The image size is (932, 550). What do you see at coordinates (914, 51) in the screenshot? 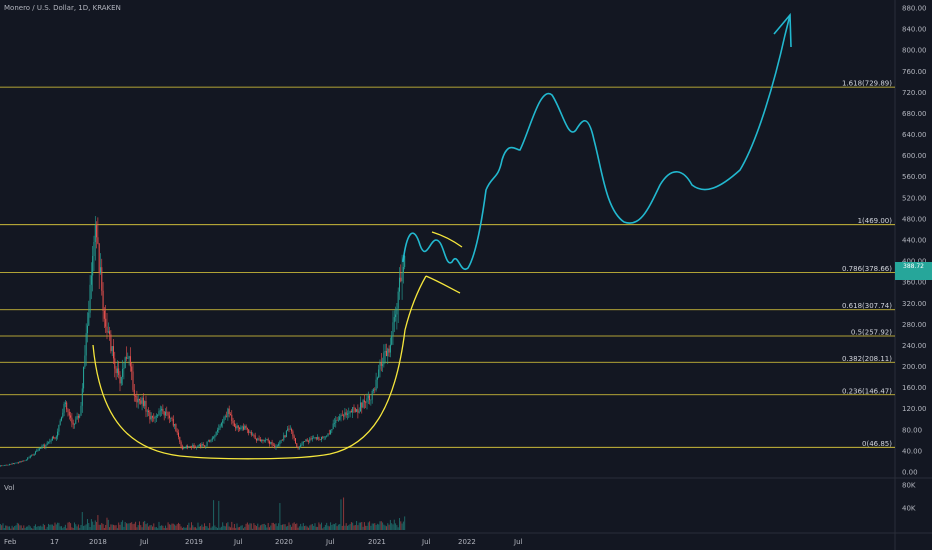
I see `y-tick-label: 800.00` at bounding box center [914, 51].